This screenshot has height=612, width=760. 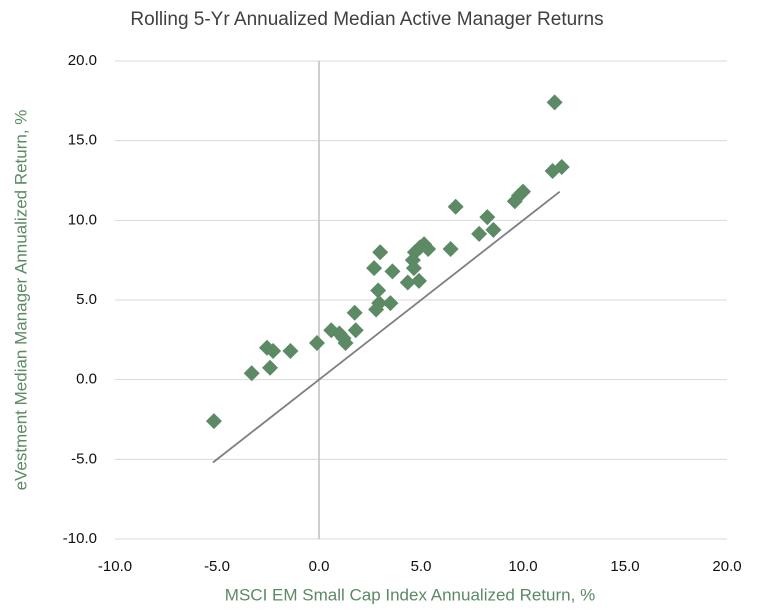 I want to click on y-tick-label: 10.0, so click(x=82, y=219).